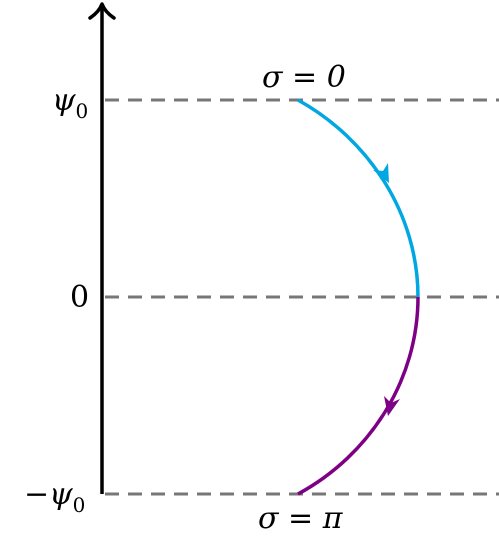 The width and height of the screenshot is (499, 536). Describe the element at coordinates (304, 77) in the screenshot. I see `label-sigma-start: σ = 0` at that location.